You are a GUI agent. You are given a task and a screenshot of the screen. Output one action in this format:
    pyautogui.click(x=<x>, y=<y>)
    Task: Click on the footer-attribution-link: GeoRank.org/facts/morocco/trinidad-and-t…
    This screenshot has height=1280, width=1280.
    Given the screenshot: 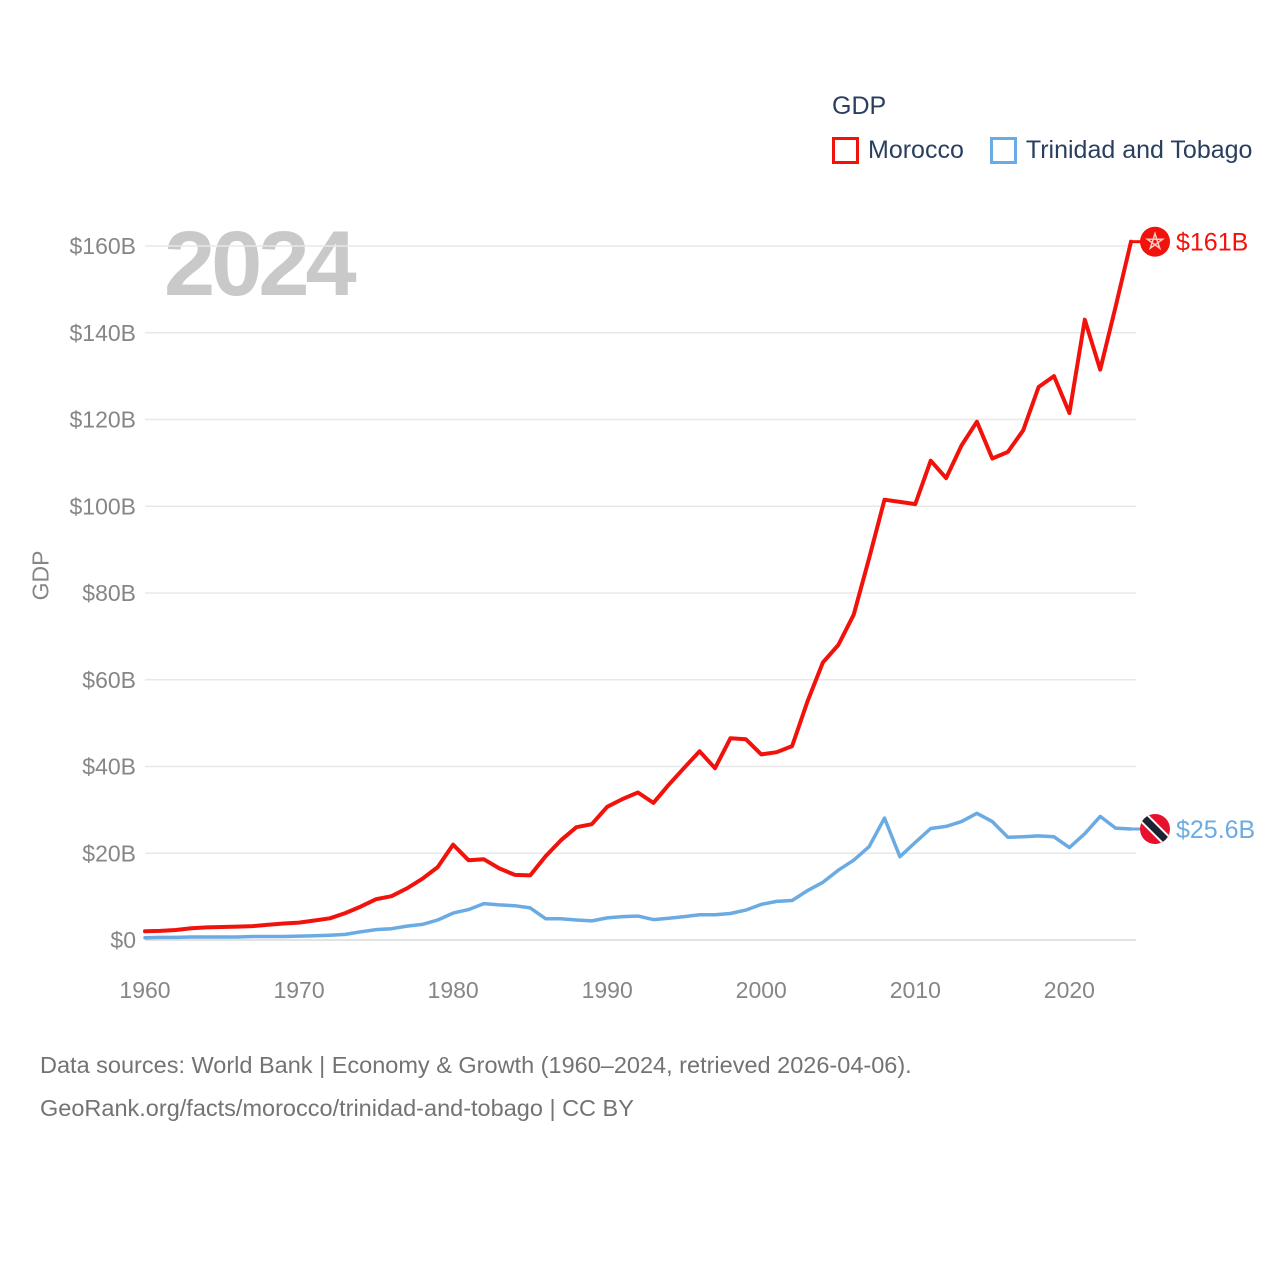 What is the action you would take?
    pyautogui.click(x=337, y=1108)
    